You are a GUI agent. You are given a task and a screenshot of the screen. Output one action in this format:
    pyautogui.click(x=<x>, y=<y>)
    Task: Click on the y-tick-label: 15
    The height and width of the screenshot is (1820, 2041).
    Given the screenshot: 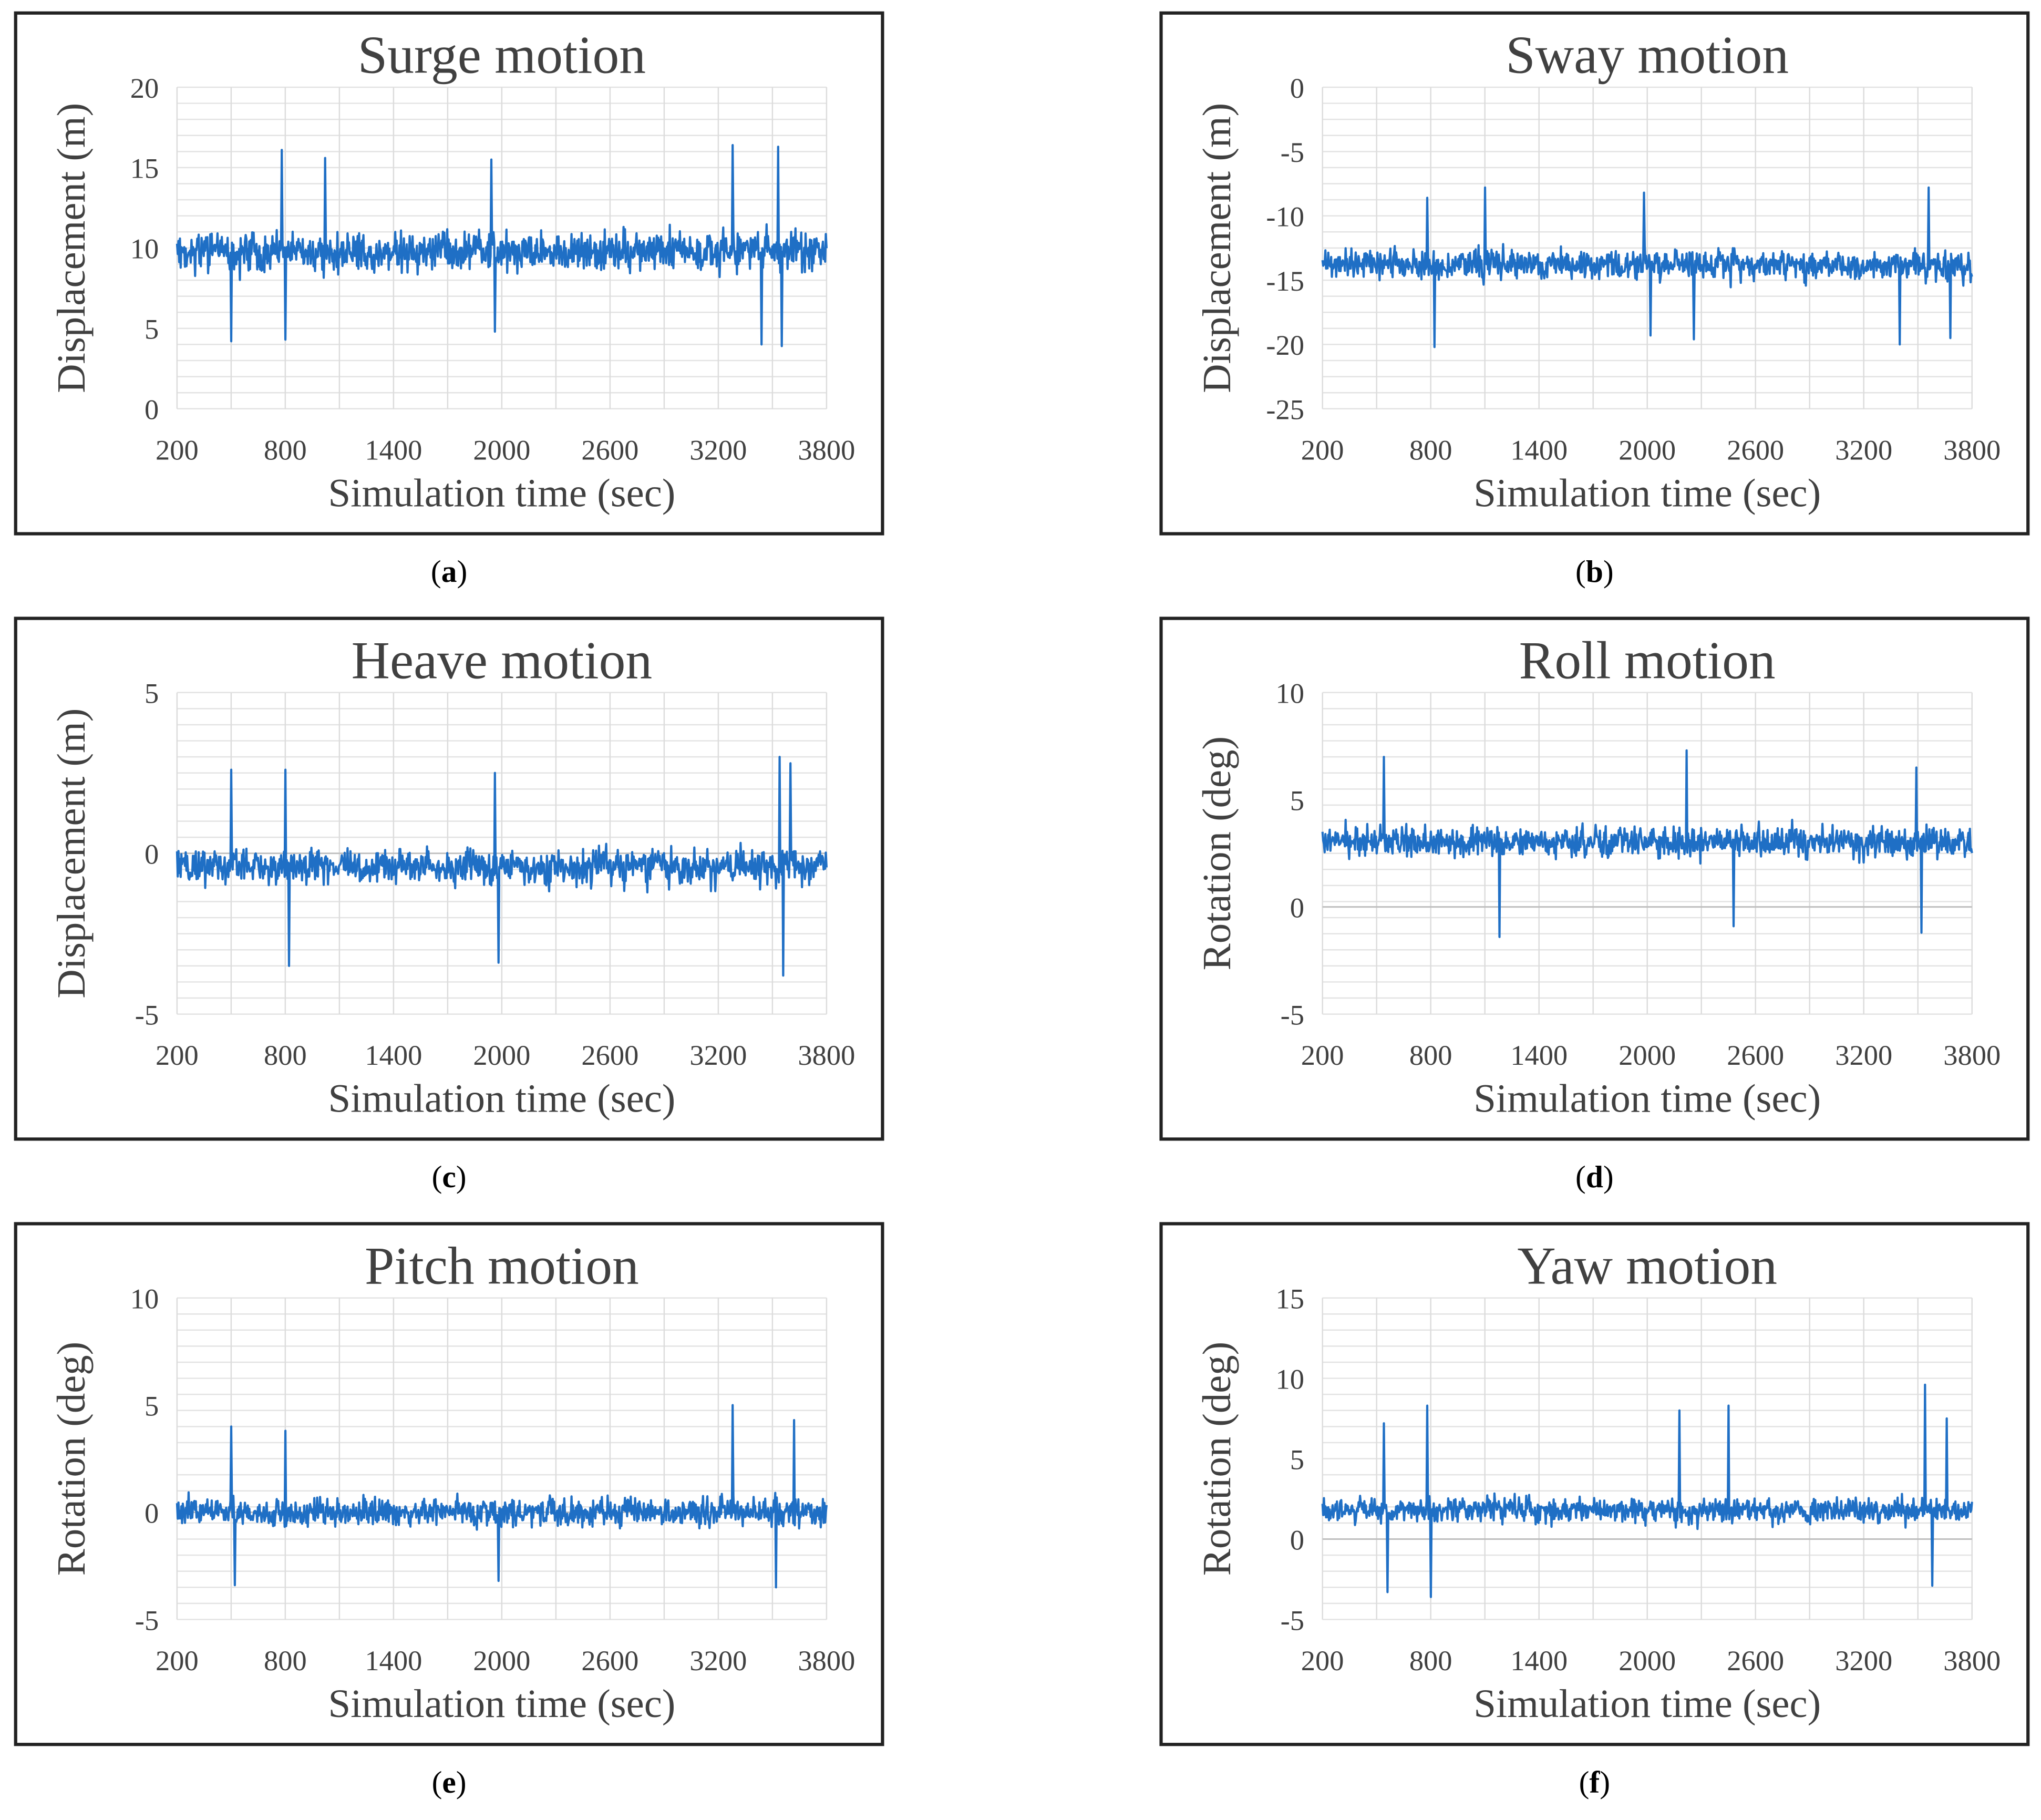 What is the action you would take?
    pyautogui.click(x=1290, y=1298)
    